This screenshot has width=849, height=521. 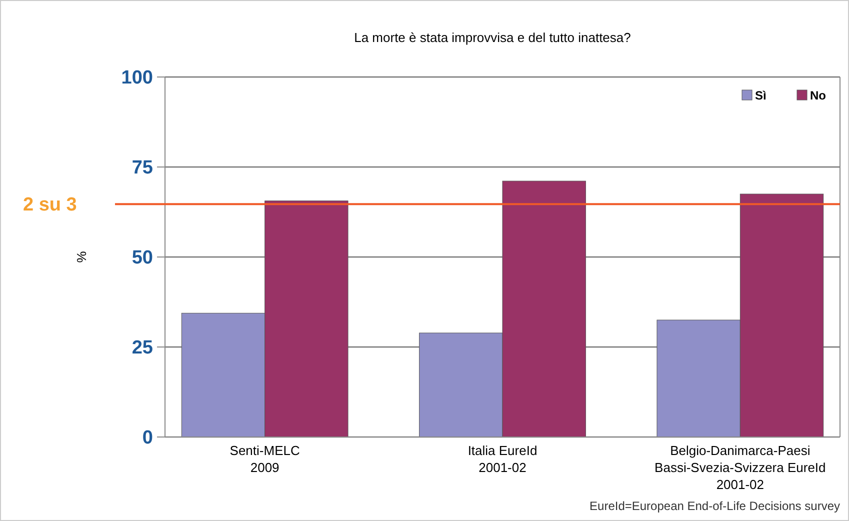 I want to click on chart-title: La morte è stata improvvisa e del tutto inattesa?, so click(x=492, y=37).